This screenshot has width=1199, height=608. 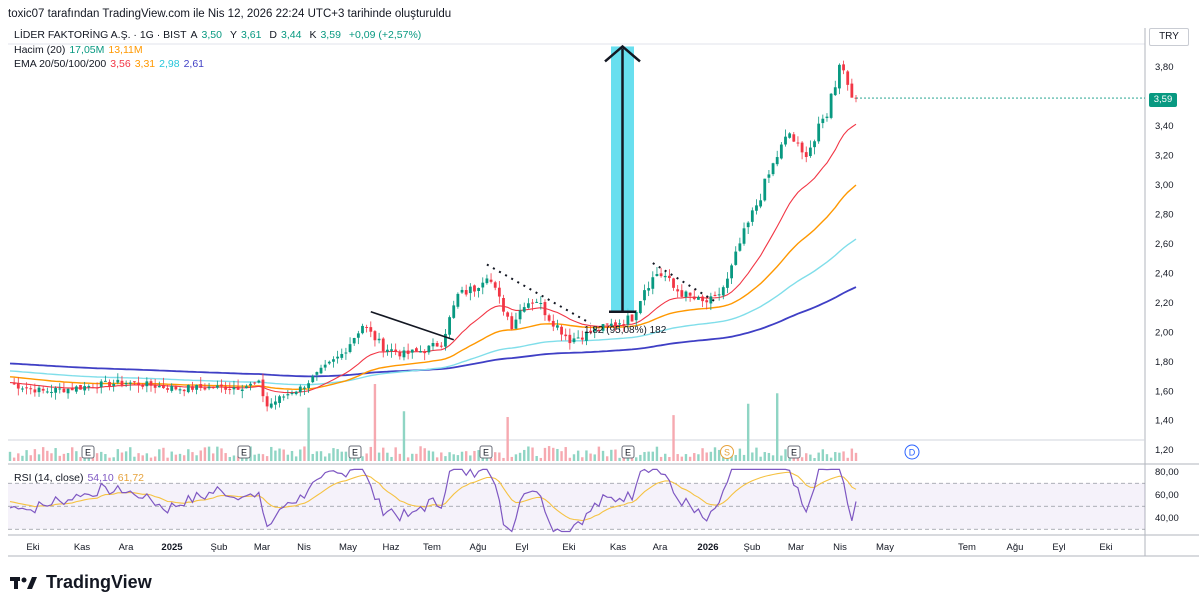 What do you see at coordinates (127, 547) in the screenshot?
I see `time-axis-tick: Ara` at bounding box center [127, 547].